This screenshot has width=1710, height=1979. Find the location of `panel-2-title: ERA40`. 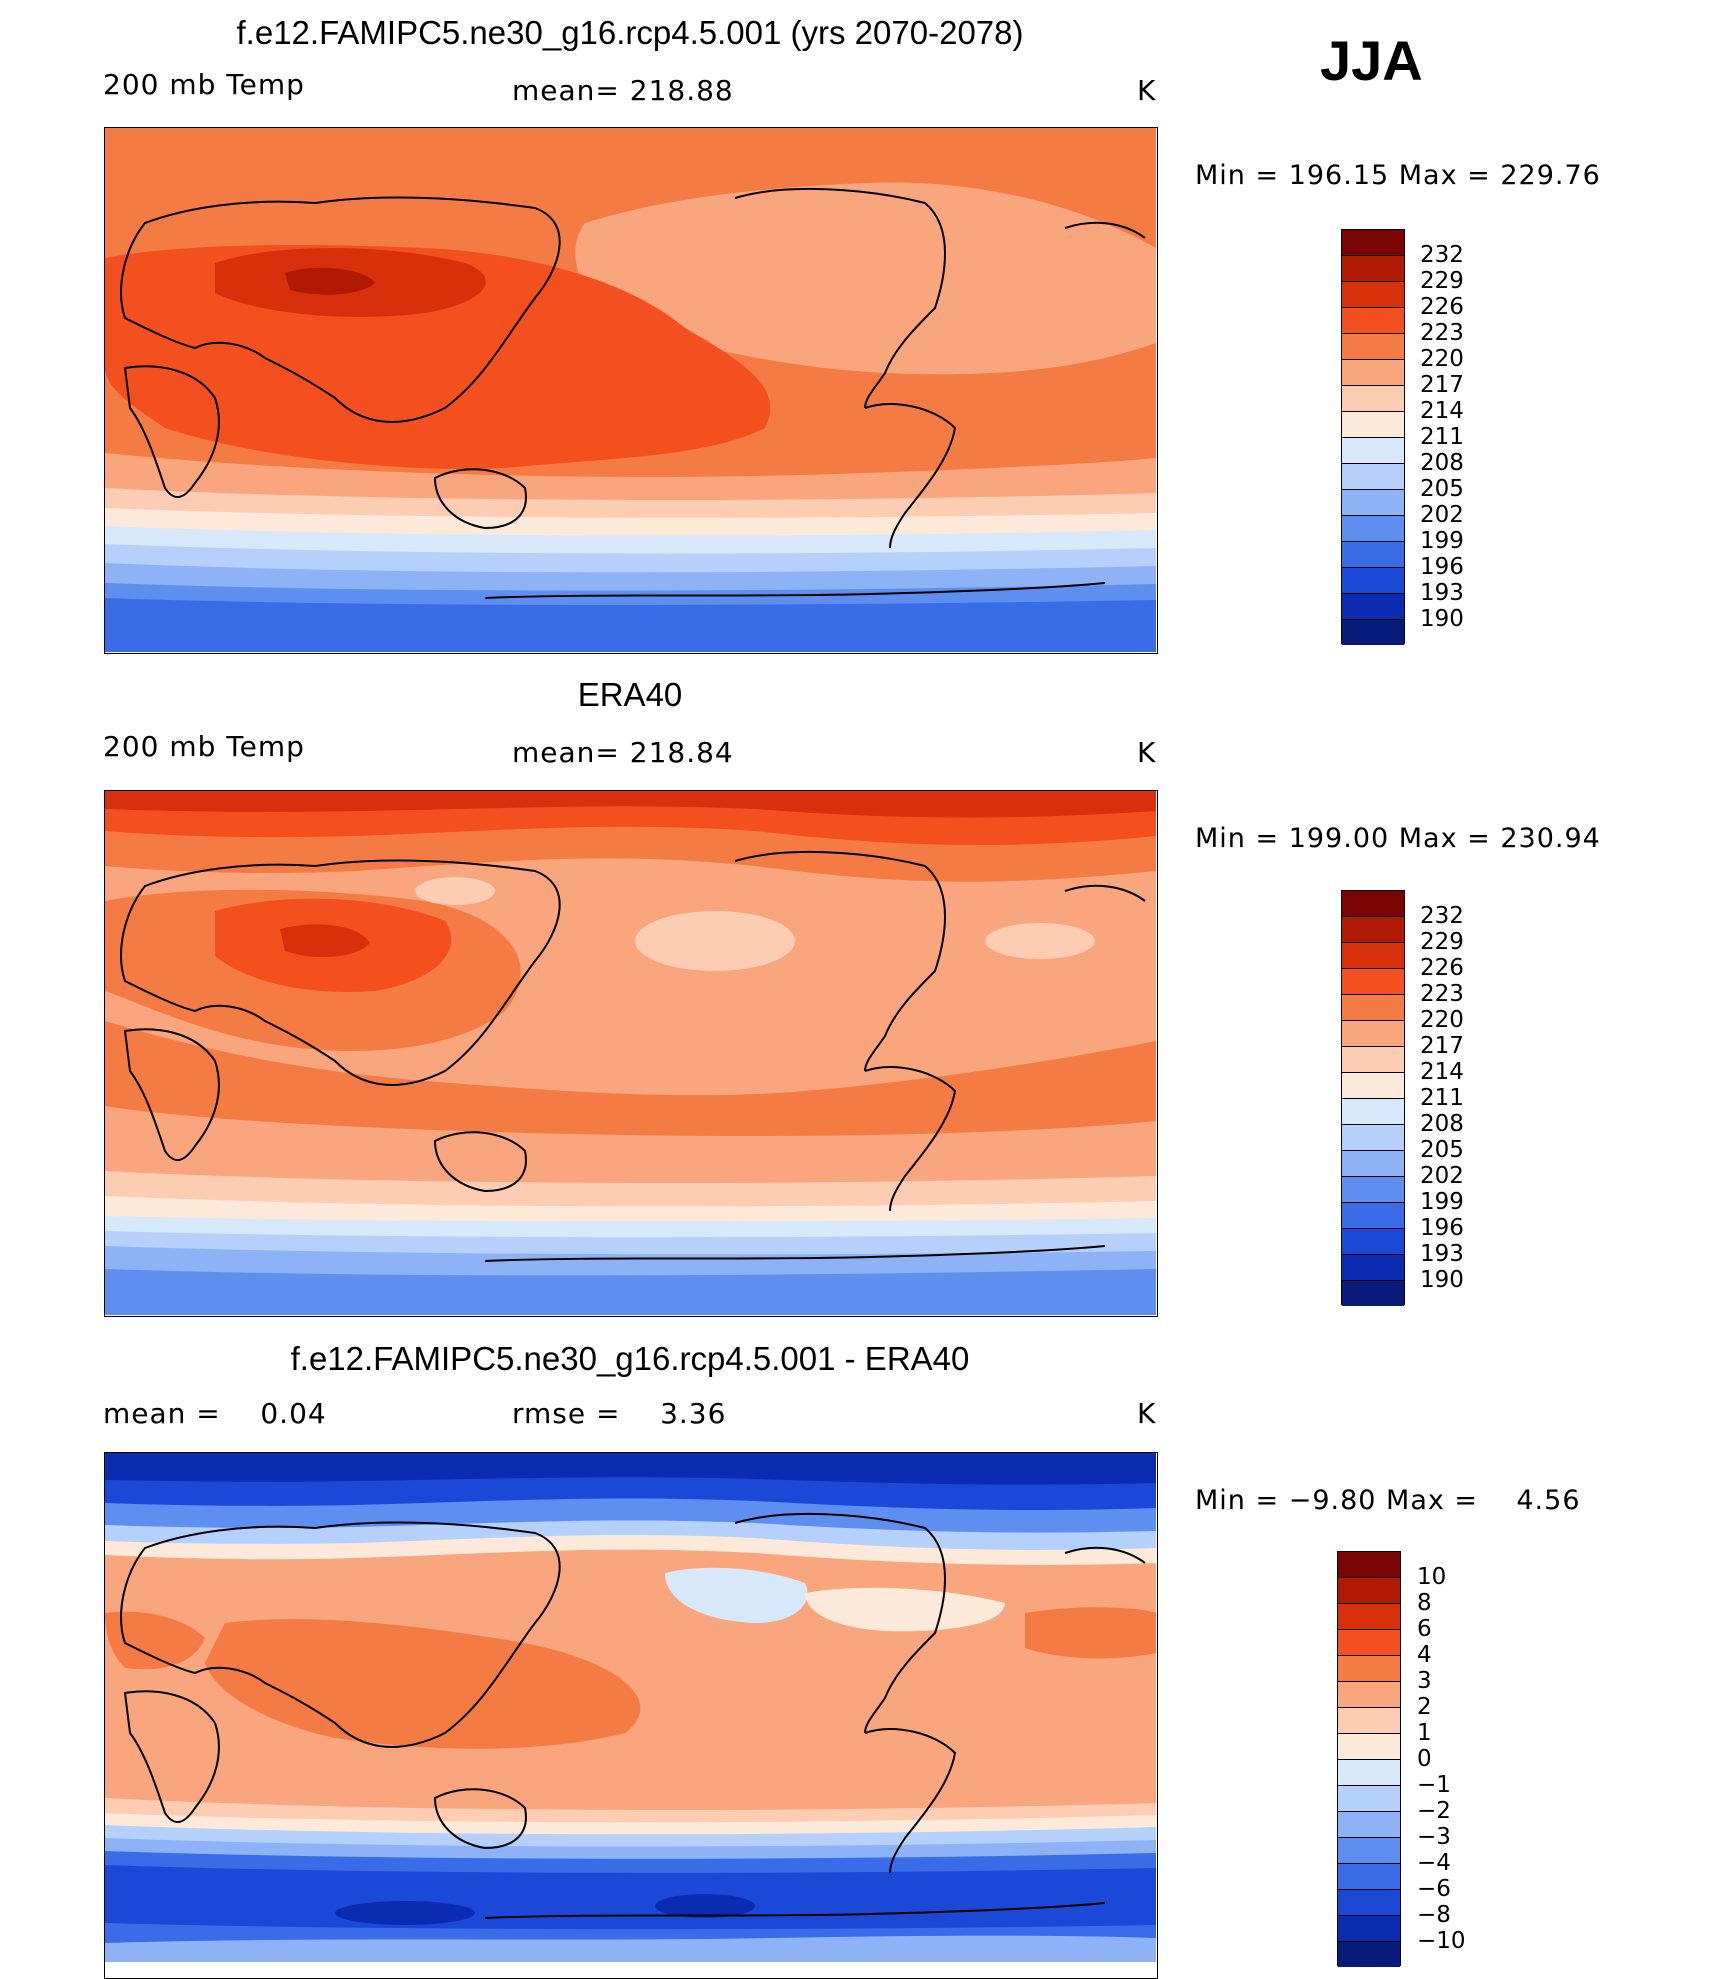

panel-2-title: ERA40 is located at coordinates (630, 694).